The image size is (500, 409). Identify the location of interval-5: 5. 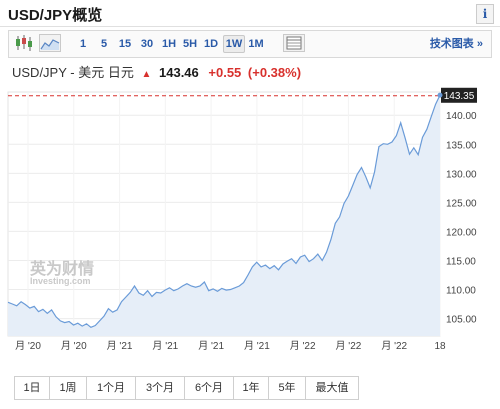
(104, 44).